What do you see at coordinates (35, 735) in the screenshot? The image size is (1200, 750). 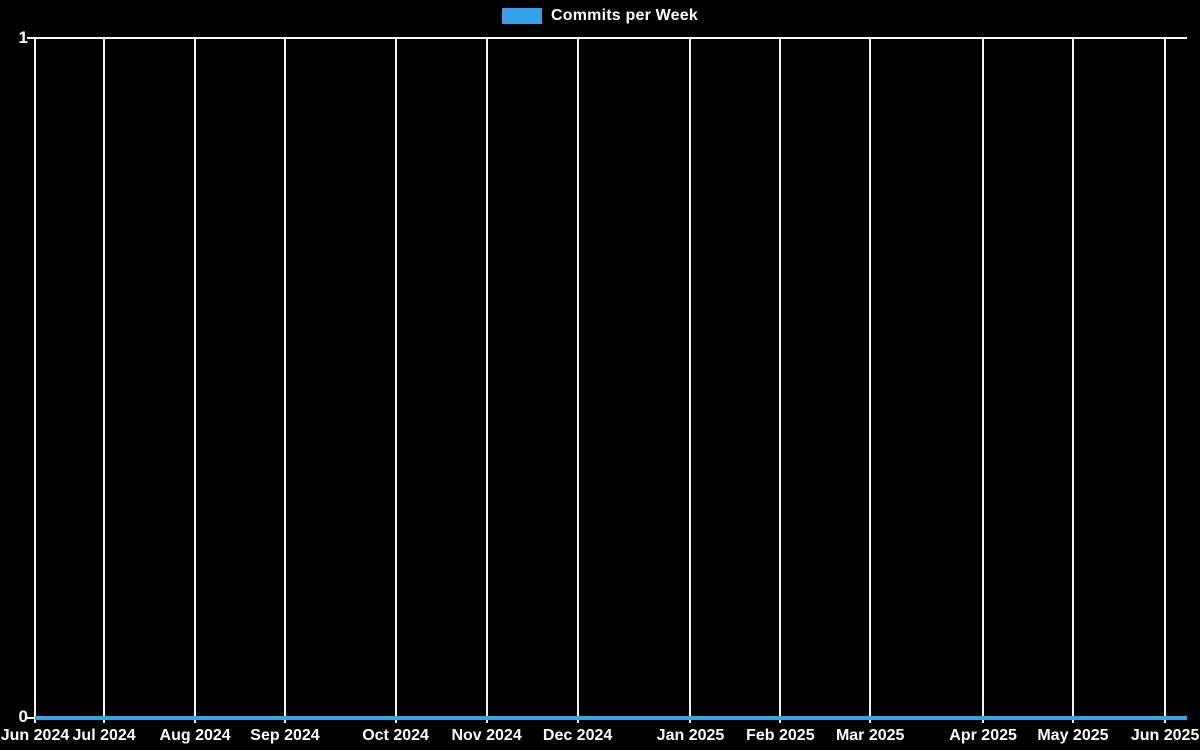 I see `x-tick-label: Jun 2024` at bounding box center [35, 735].